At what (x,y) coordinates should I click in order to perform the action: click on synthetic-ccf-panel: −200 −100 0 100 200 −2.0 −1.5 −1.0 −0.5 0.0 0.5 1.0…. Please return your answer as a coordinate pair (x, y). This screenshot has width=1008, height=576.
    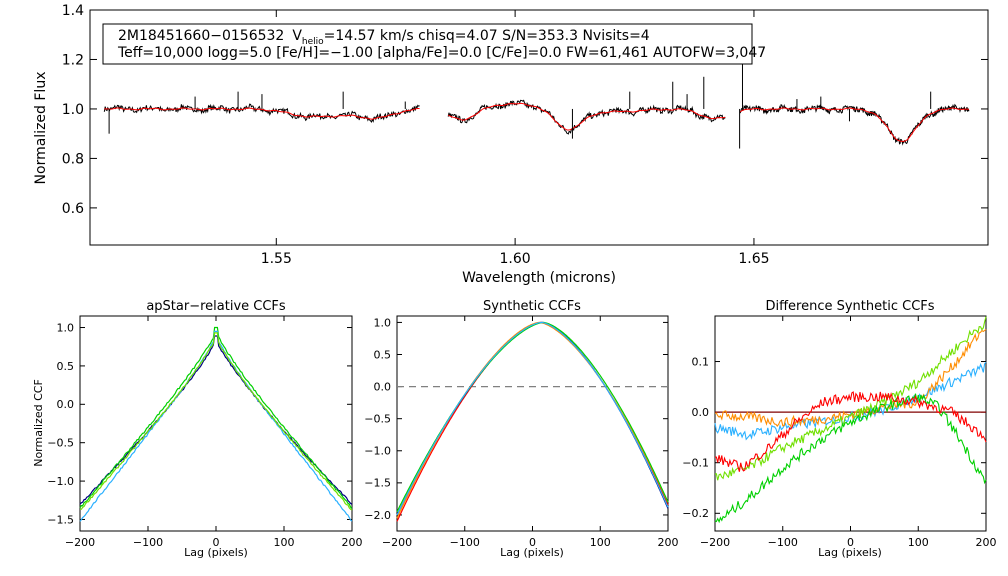
    Looking at the image, I should click on (521, 429).